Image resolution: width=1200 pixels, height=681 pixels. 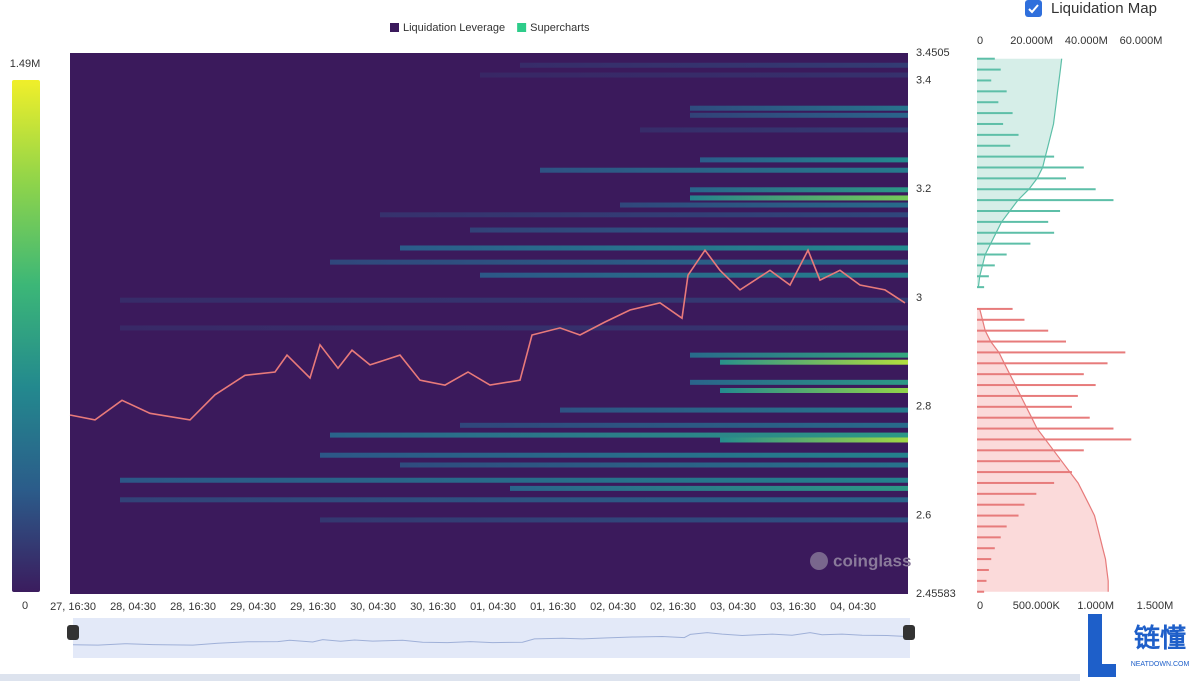 I want to click on x-tick-label: 29, 04:30, so click(x=253, y=607).